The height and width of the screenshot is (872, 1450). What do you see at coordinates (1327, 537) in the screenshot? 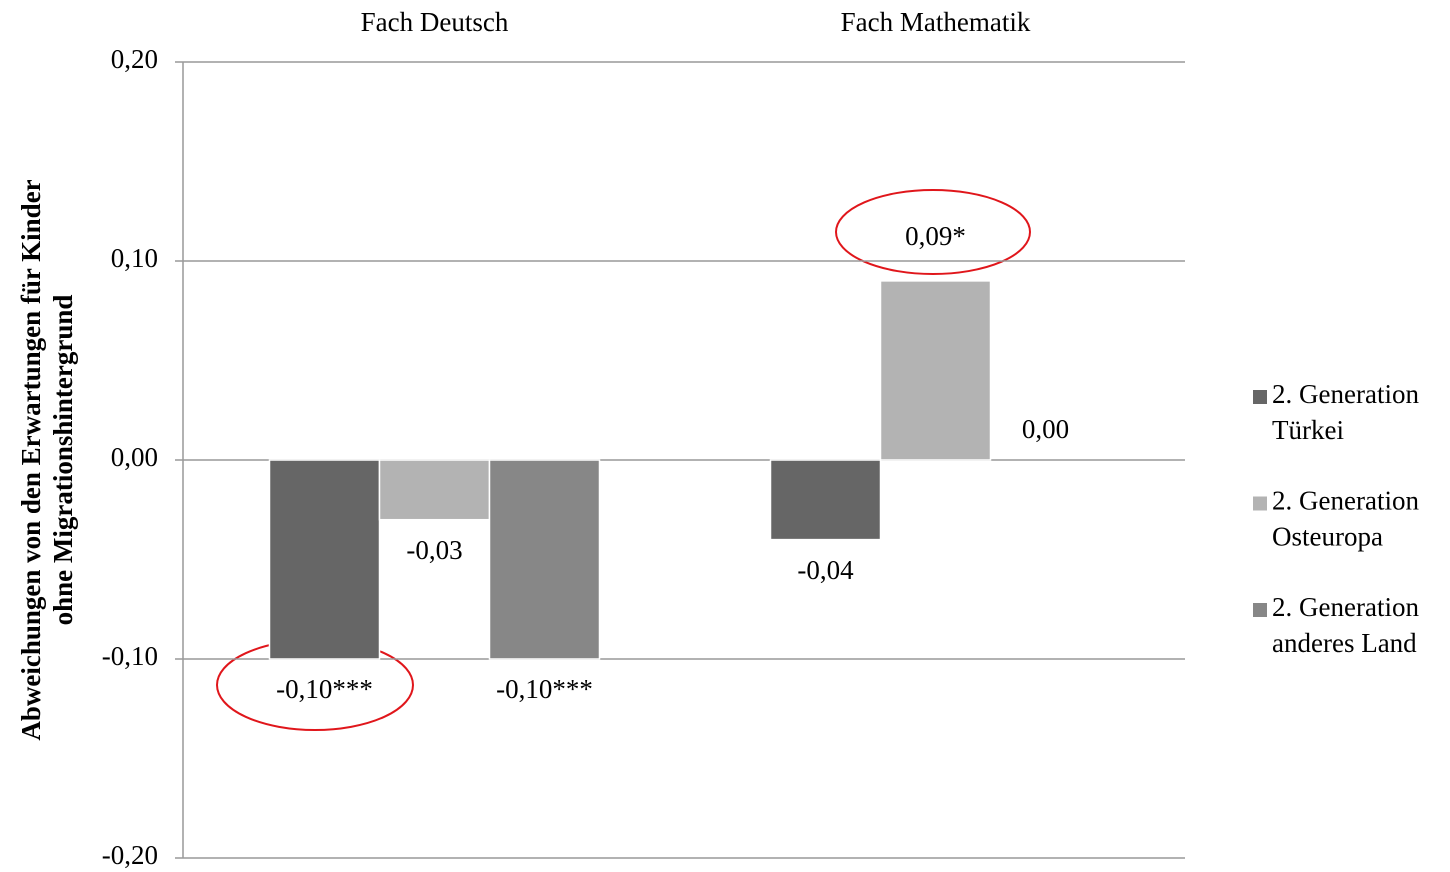
I see `legend-label-line: Osteuropa` at bounding box center [1327, 537].